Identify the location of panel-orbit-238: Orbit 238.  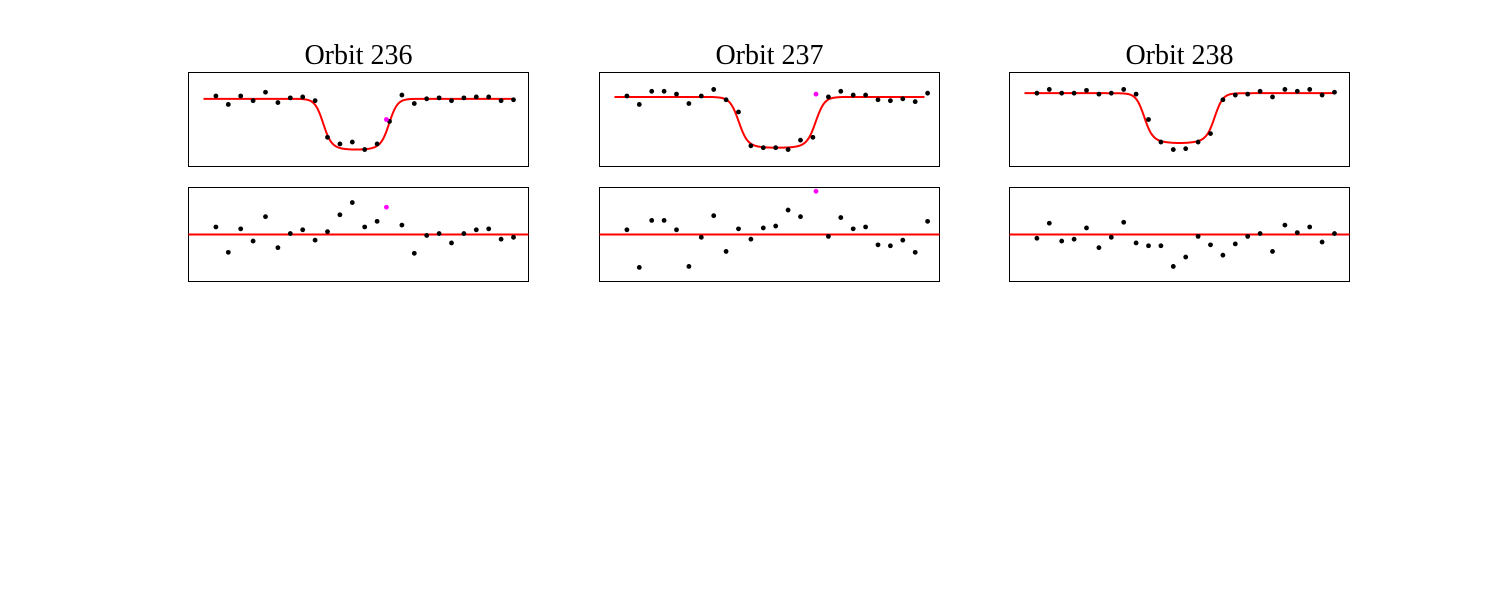
(1179, 161).